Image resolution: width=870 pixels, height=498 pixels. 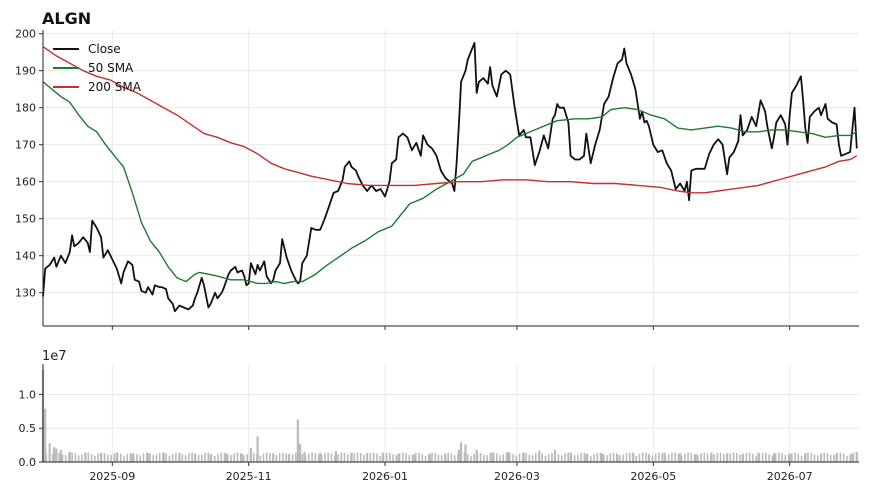 What do you see at coordinates (653, 476) in the screenshot?
I see `x-tick-label: 2026-05` at bounding box center [653, 476].